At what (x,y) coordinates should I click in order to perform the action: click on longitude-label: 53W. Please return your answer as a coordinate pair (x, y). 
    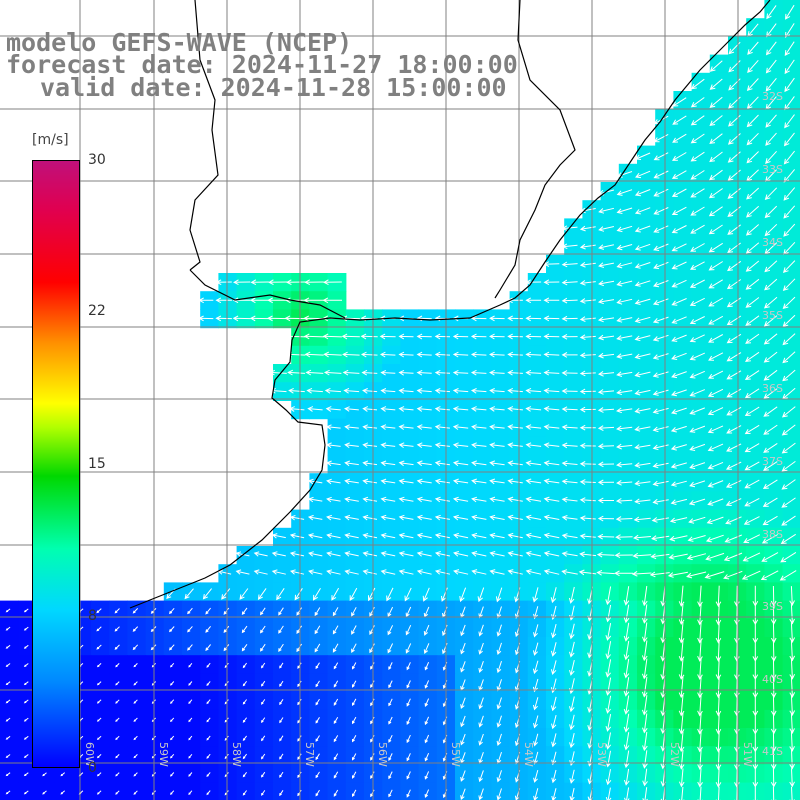
    Looking at the image, I should click on (601, 754).